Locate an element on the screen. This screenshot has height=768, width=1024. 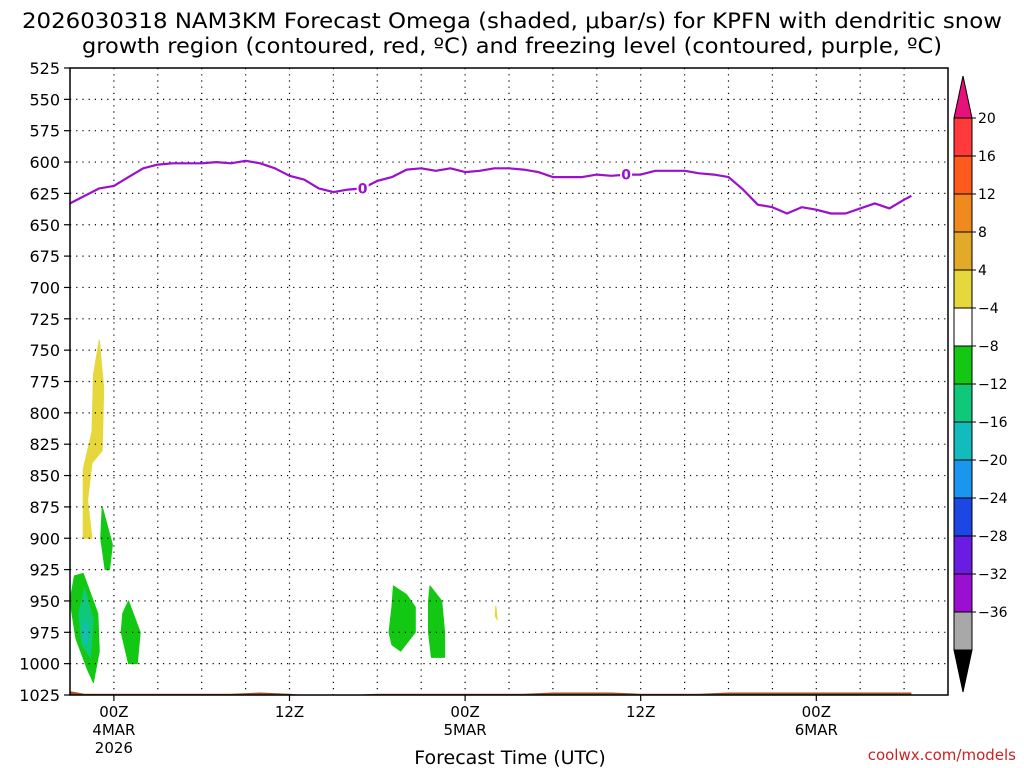
y-tick-label-1025: 1025 is located at coordinates (39, 695).